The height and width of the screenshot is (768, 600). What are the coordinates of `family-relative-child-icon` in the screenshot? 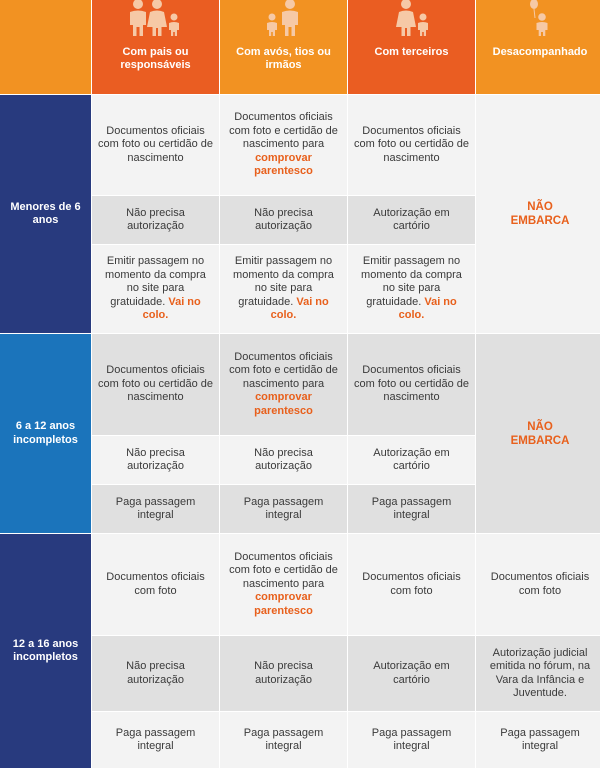 It's located at (284, 18).